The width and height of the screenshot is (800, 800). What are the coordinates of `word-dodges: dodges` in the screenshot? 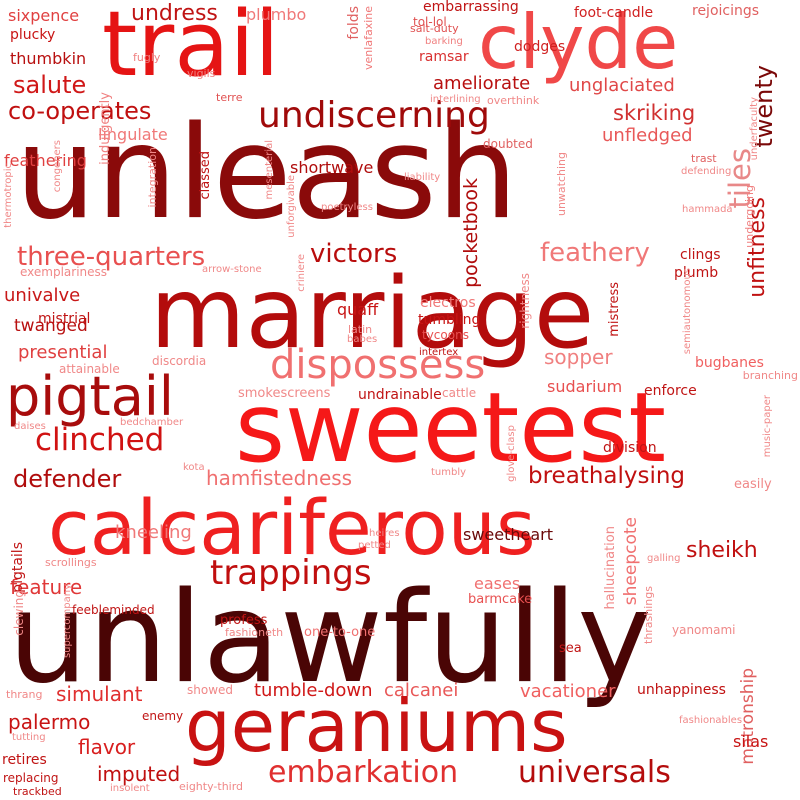 It's located at (540, 47).